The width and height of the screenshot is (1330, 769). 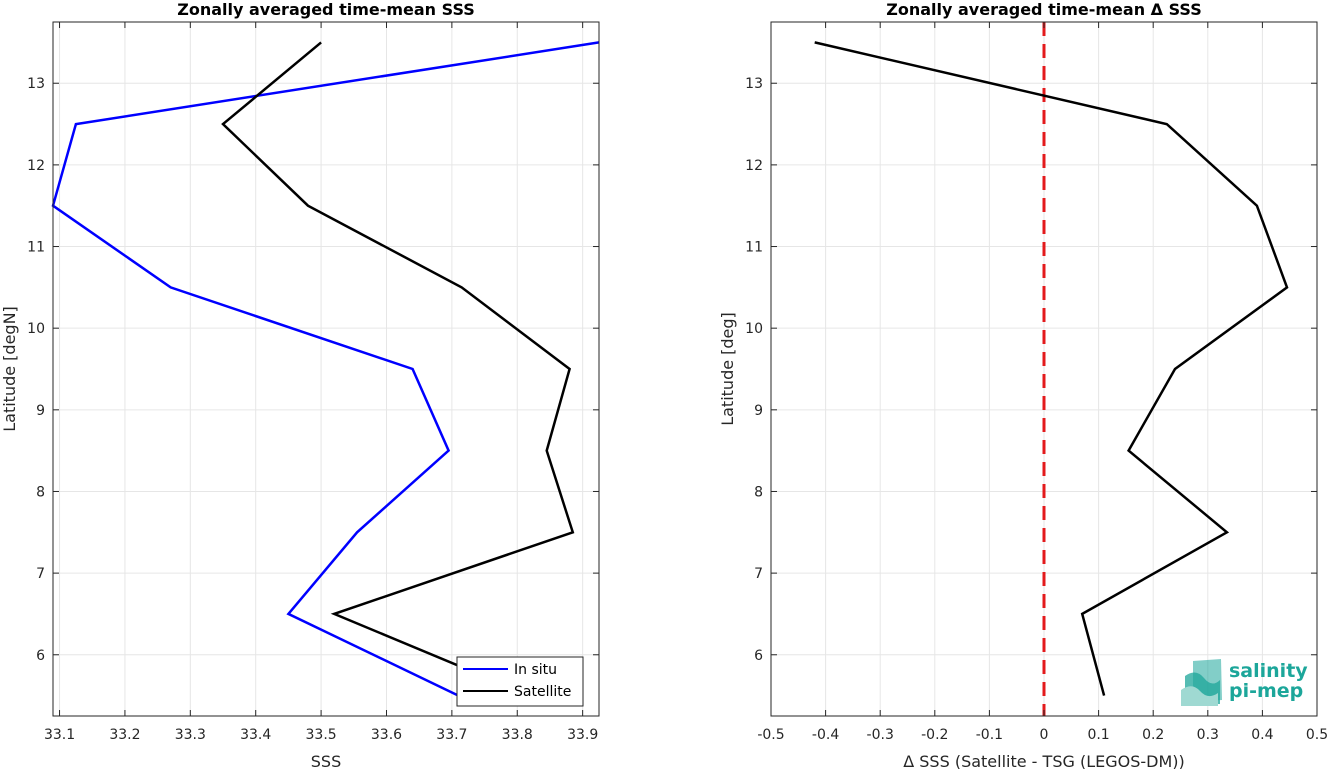 I want to click on left-x-tick-label: 33.5, so click(x=321, y=735).